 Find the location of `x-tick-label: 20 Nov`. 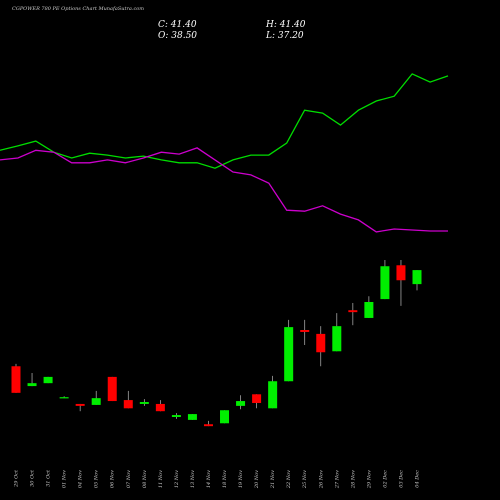

x-tick-label: 20 Nov is located at coordinates (257, 479).